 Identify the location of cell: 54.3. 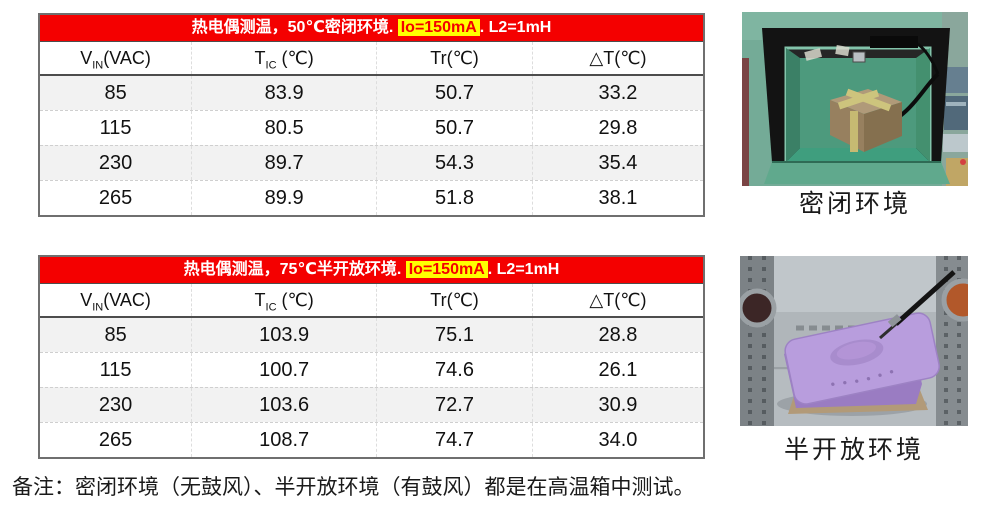
(454, 163).